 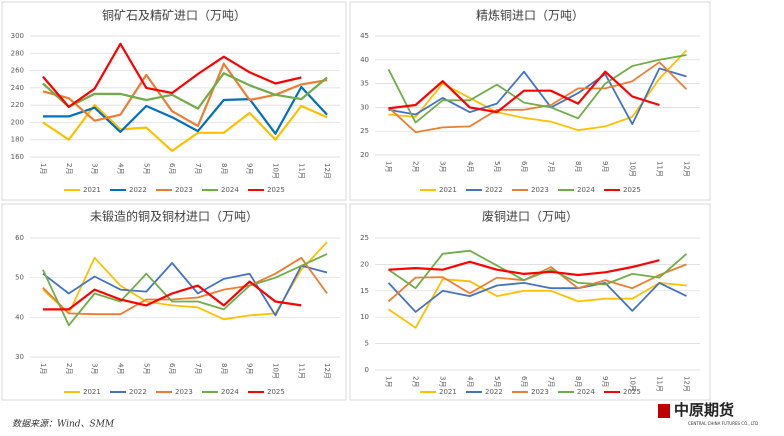 I want to click on y-tick-label: 60, so click(x=19, y=238).